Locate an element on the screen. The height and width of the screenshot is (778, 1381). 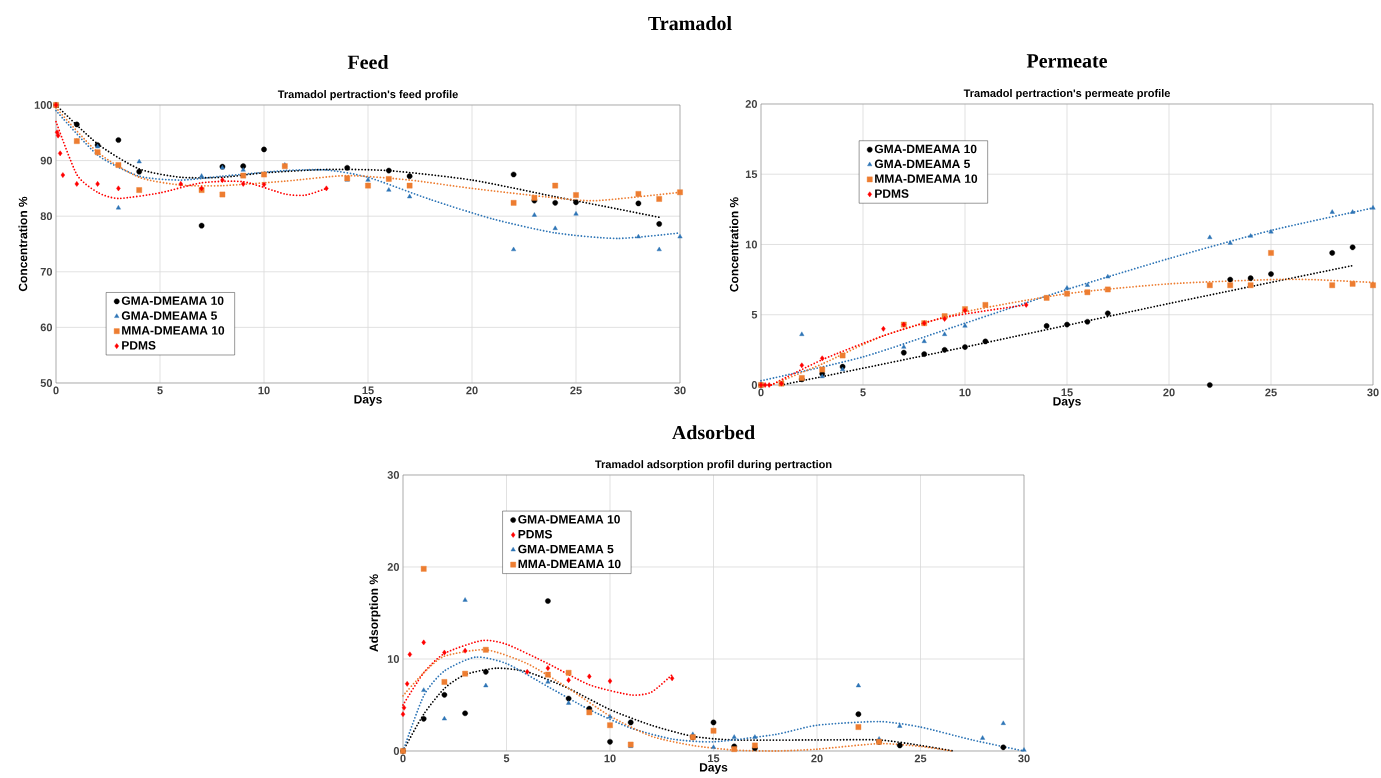
y-tick-label: 5 is located at coordinates (754, 314).